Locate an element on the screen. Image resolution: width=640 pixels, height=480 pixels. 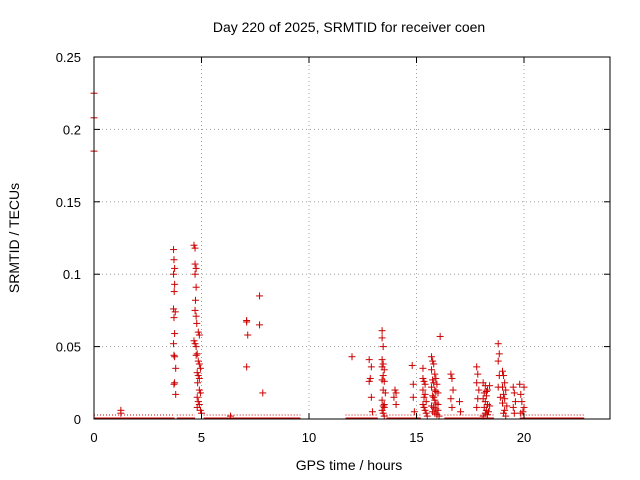
x-tick-label: 20 is located at coordinates (524, 437).